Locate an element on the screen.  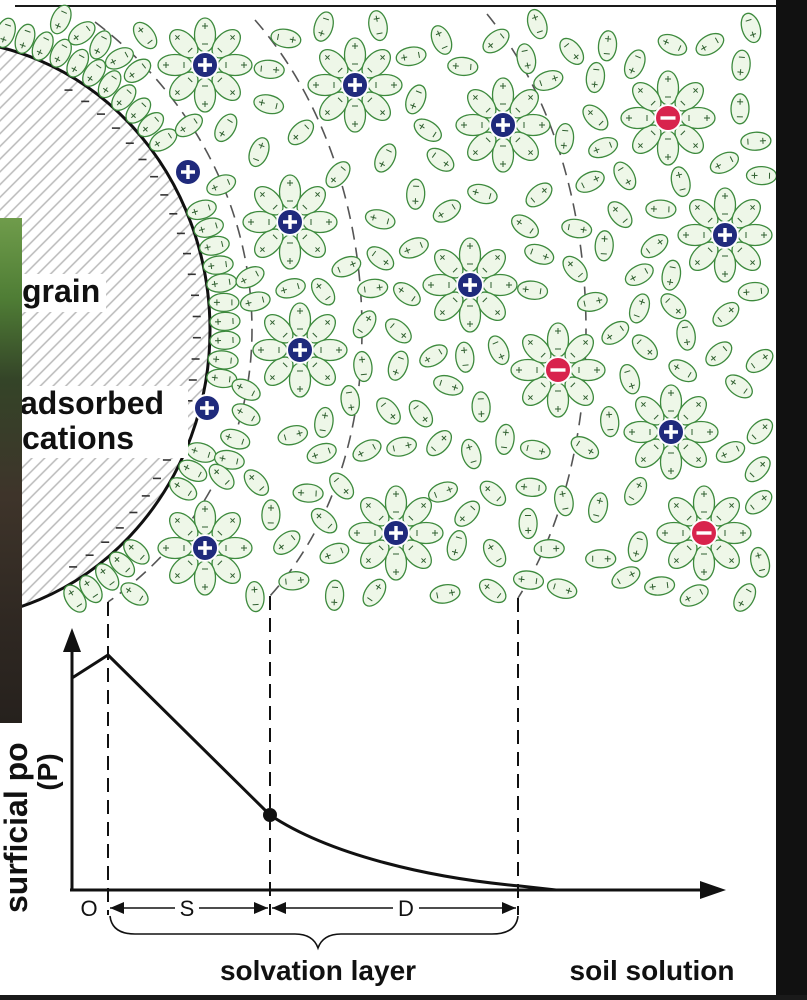
s-arrow-right is located at coordinates (261, 908).